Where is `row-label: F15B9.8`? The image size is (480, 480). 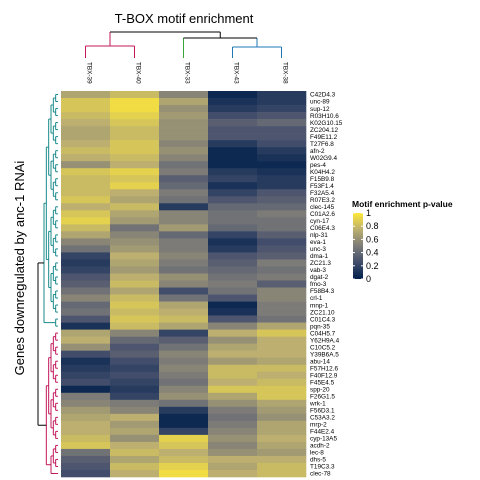
row-label: F15B9.8 is located at coordinates (322, 179).